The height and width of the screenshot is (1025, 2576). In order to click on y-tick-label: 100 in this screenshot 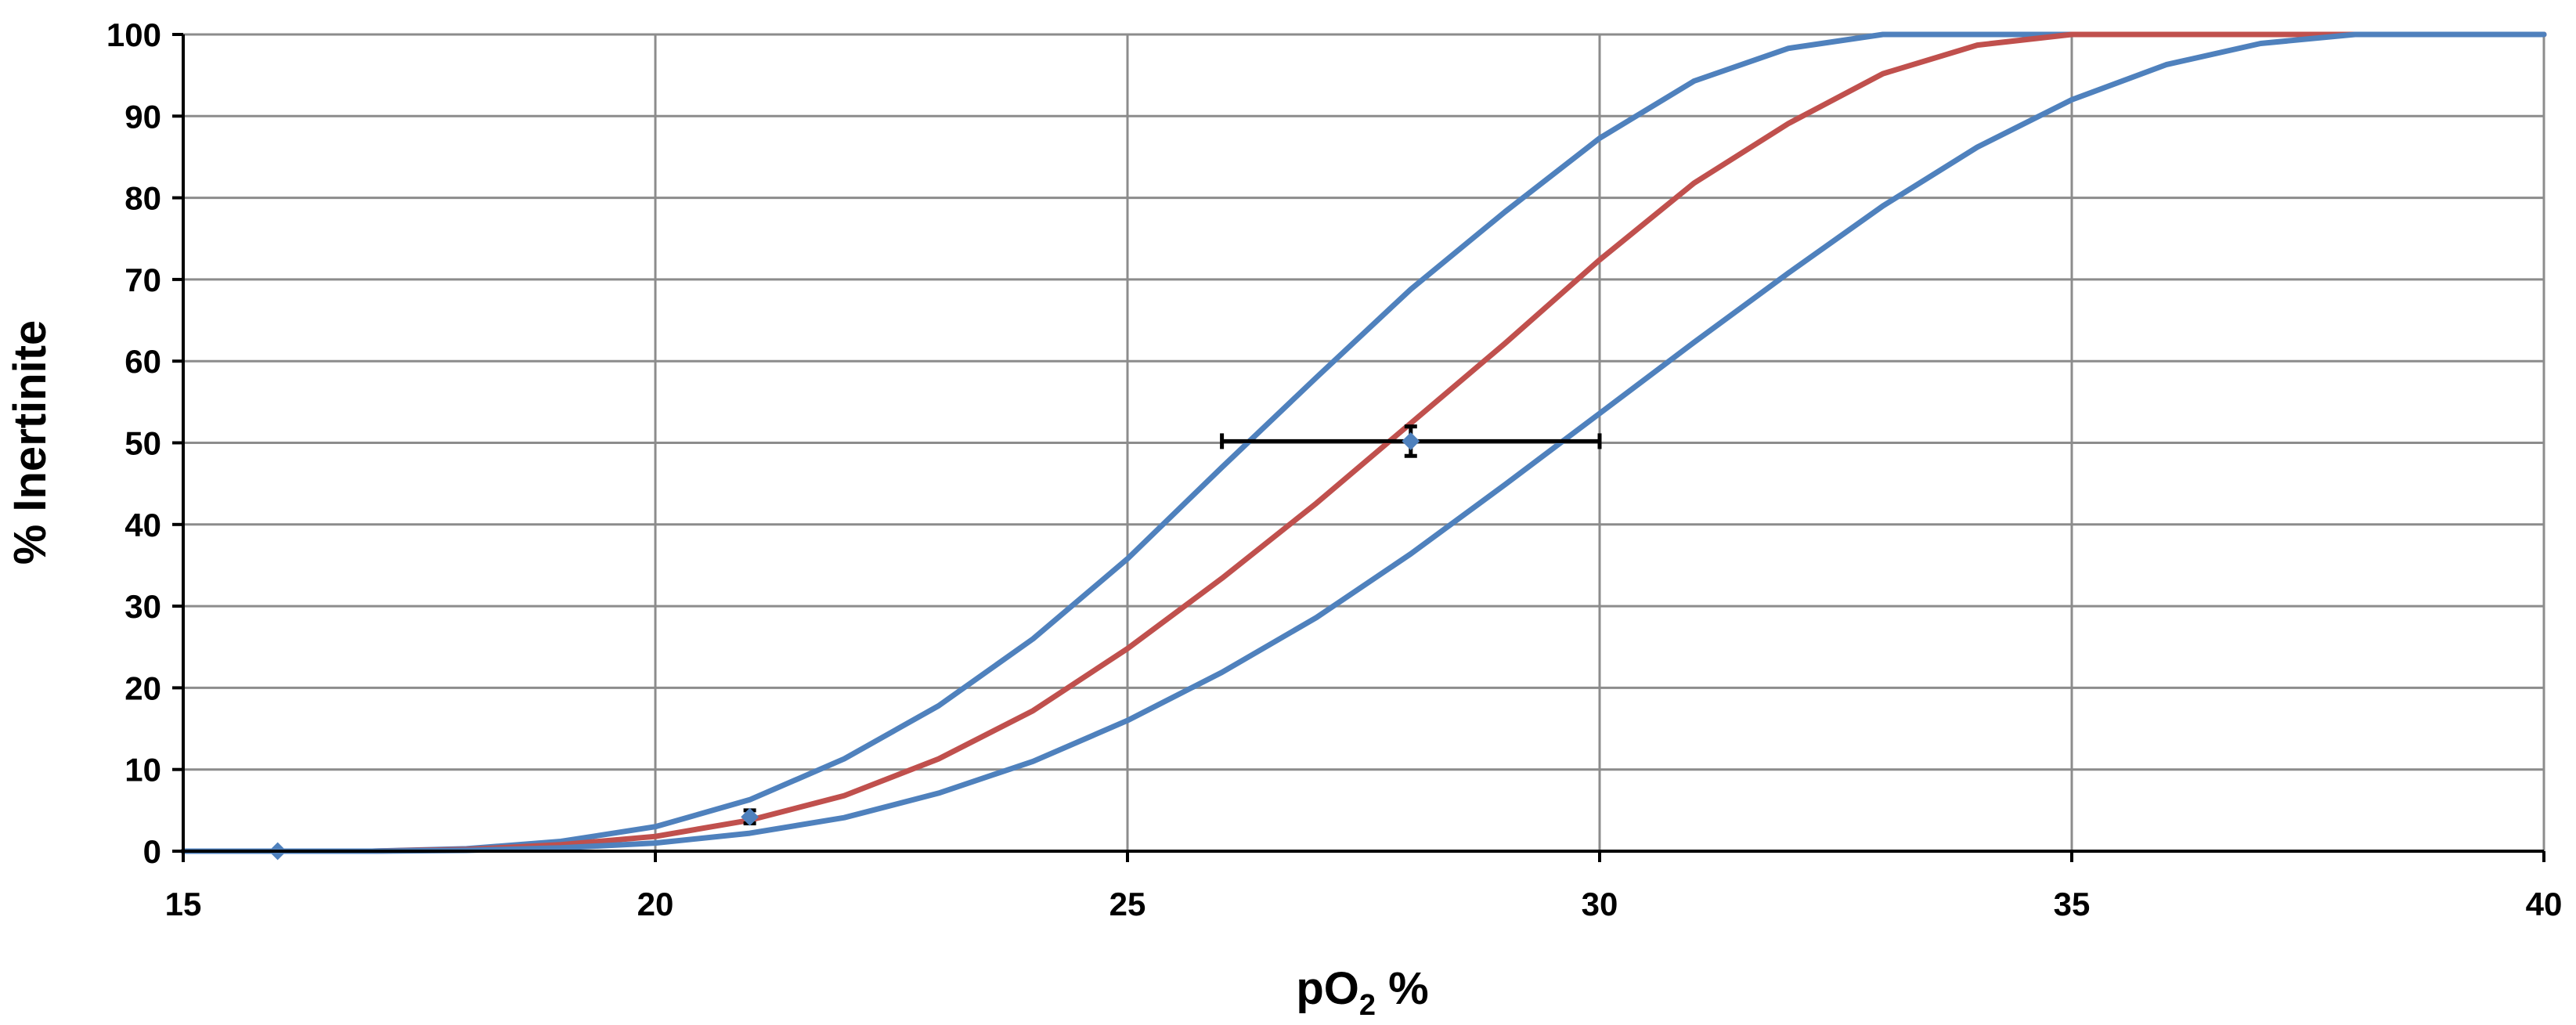, I will do `click(133, 34)`.